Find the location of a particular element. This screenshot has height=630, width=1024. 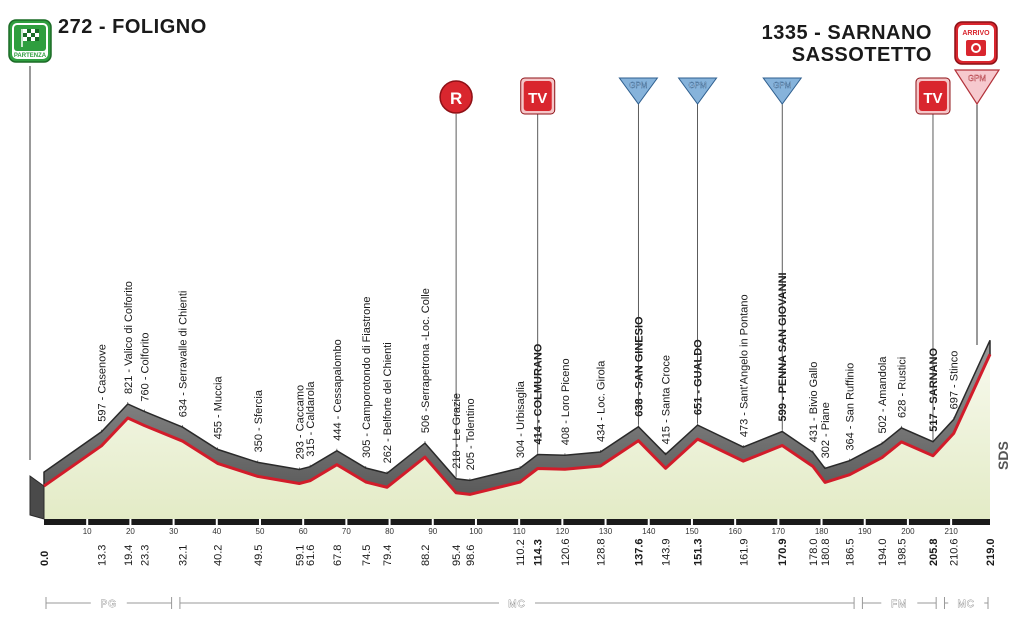

waypoint-km: 13.3 is located at coordinates (102, 555).